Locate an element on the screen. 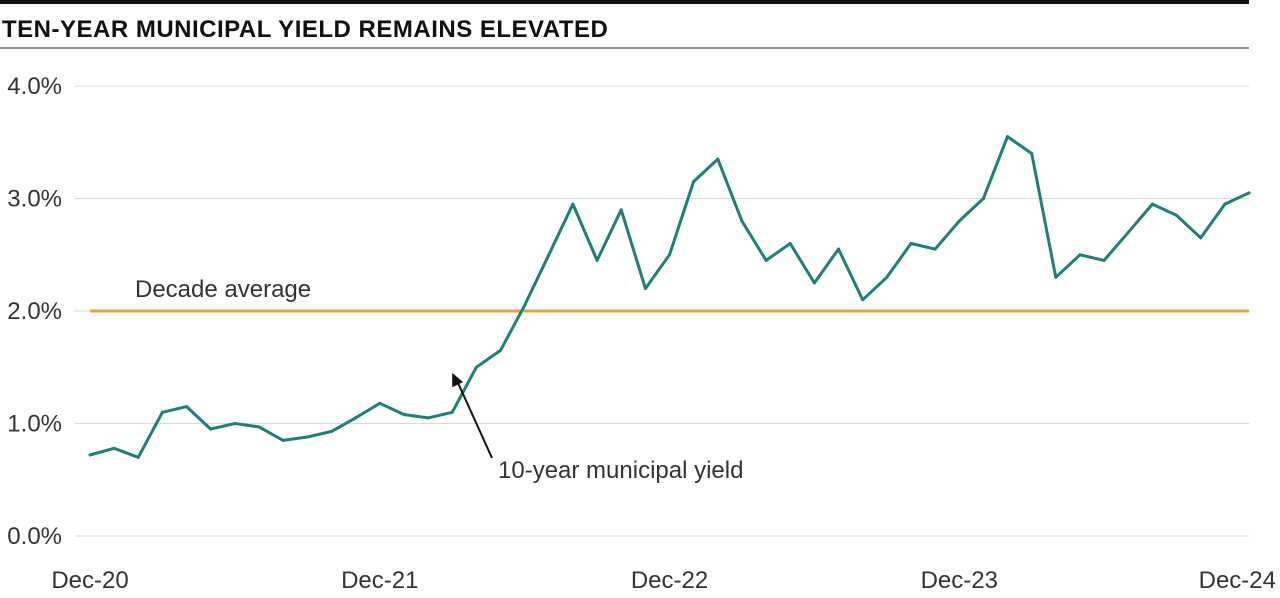 This screenshot has width=1280, height=598. y-tick-label: 2.0% is located at coordinates (34, 311).